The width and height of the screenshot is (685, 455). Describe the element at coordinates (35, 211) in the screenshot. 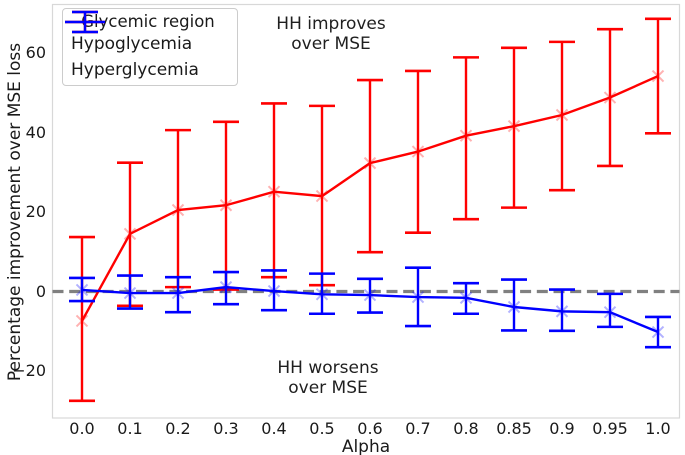

I see `y-tick-label: 20` at that location.